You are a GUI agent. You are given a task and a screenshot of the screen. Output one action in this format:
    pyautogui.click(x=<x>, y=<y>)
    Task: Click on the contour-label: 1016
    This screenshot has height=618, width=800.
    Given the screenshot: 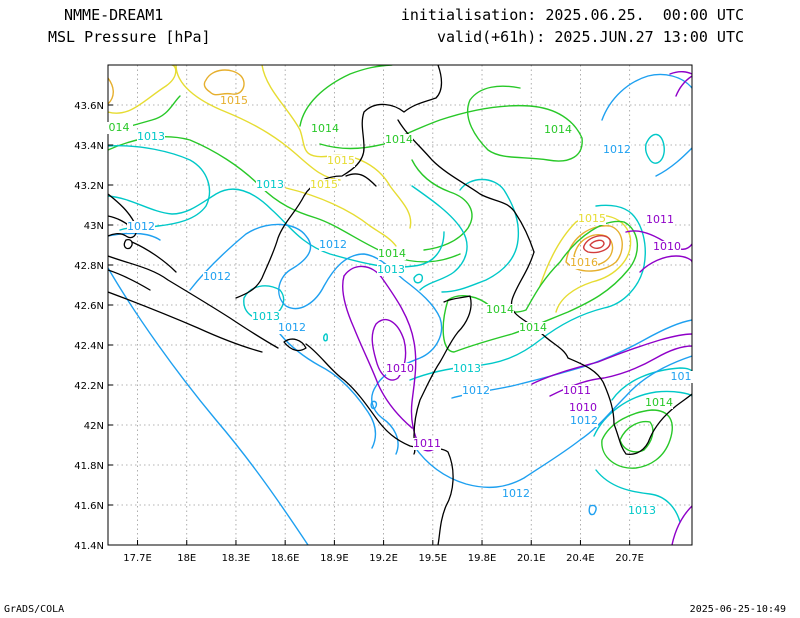 What is the action you would take?
    pyautogui.click(x=584, y=262)
    